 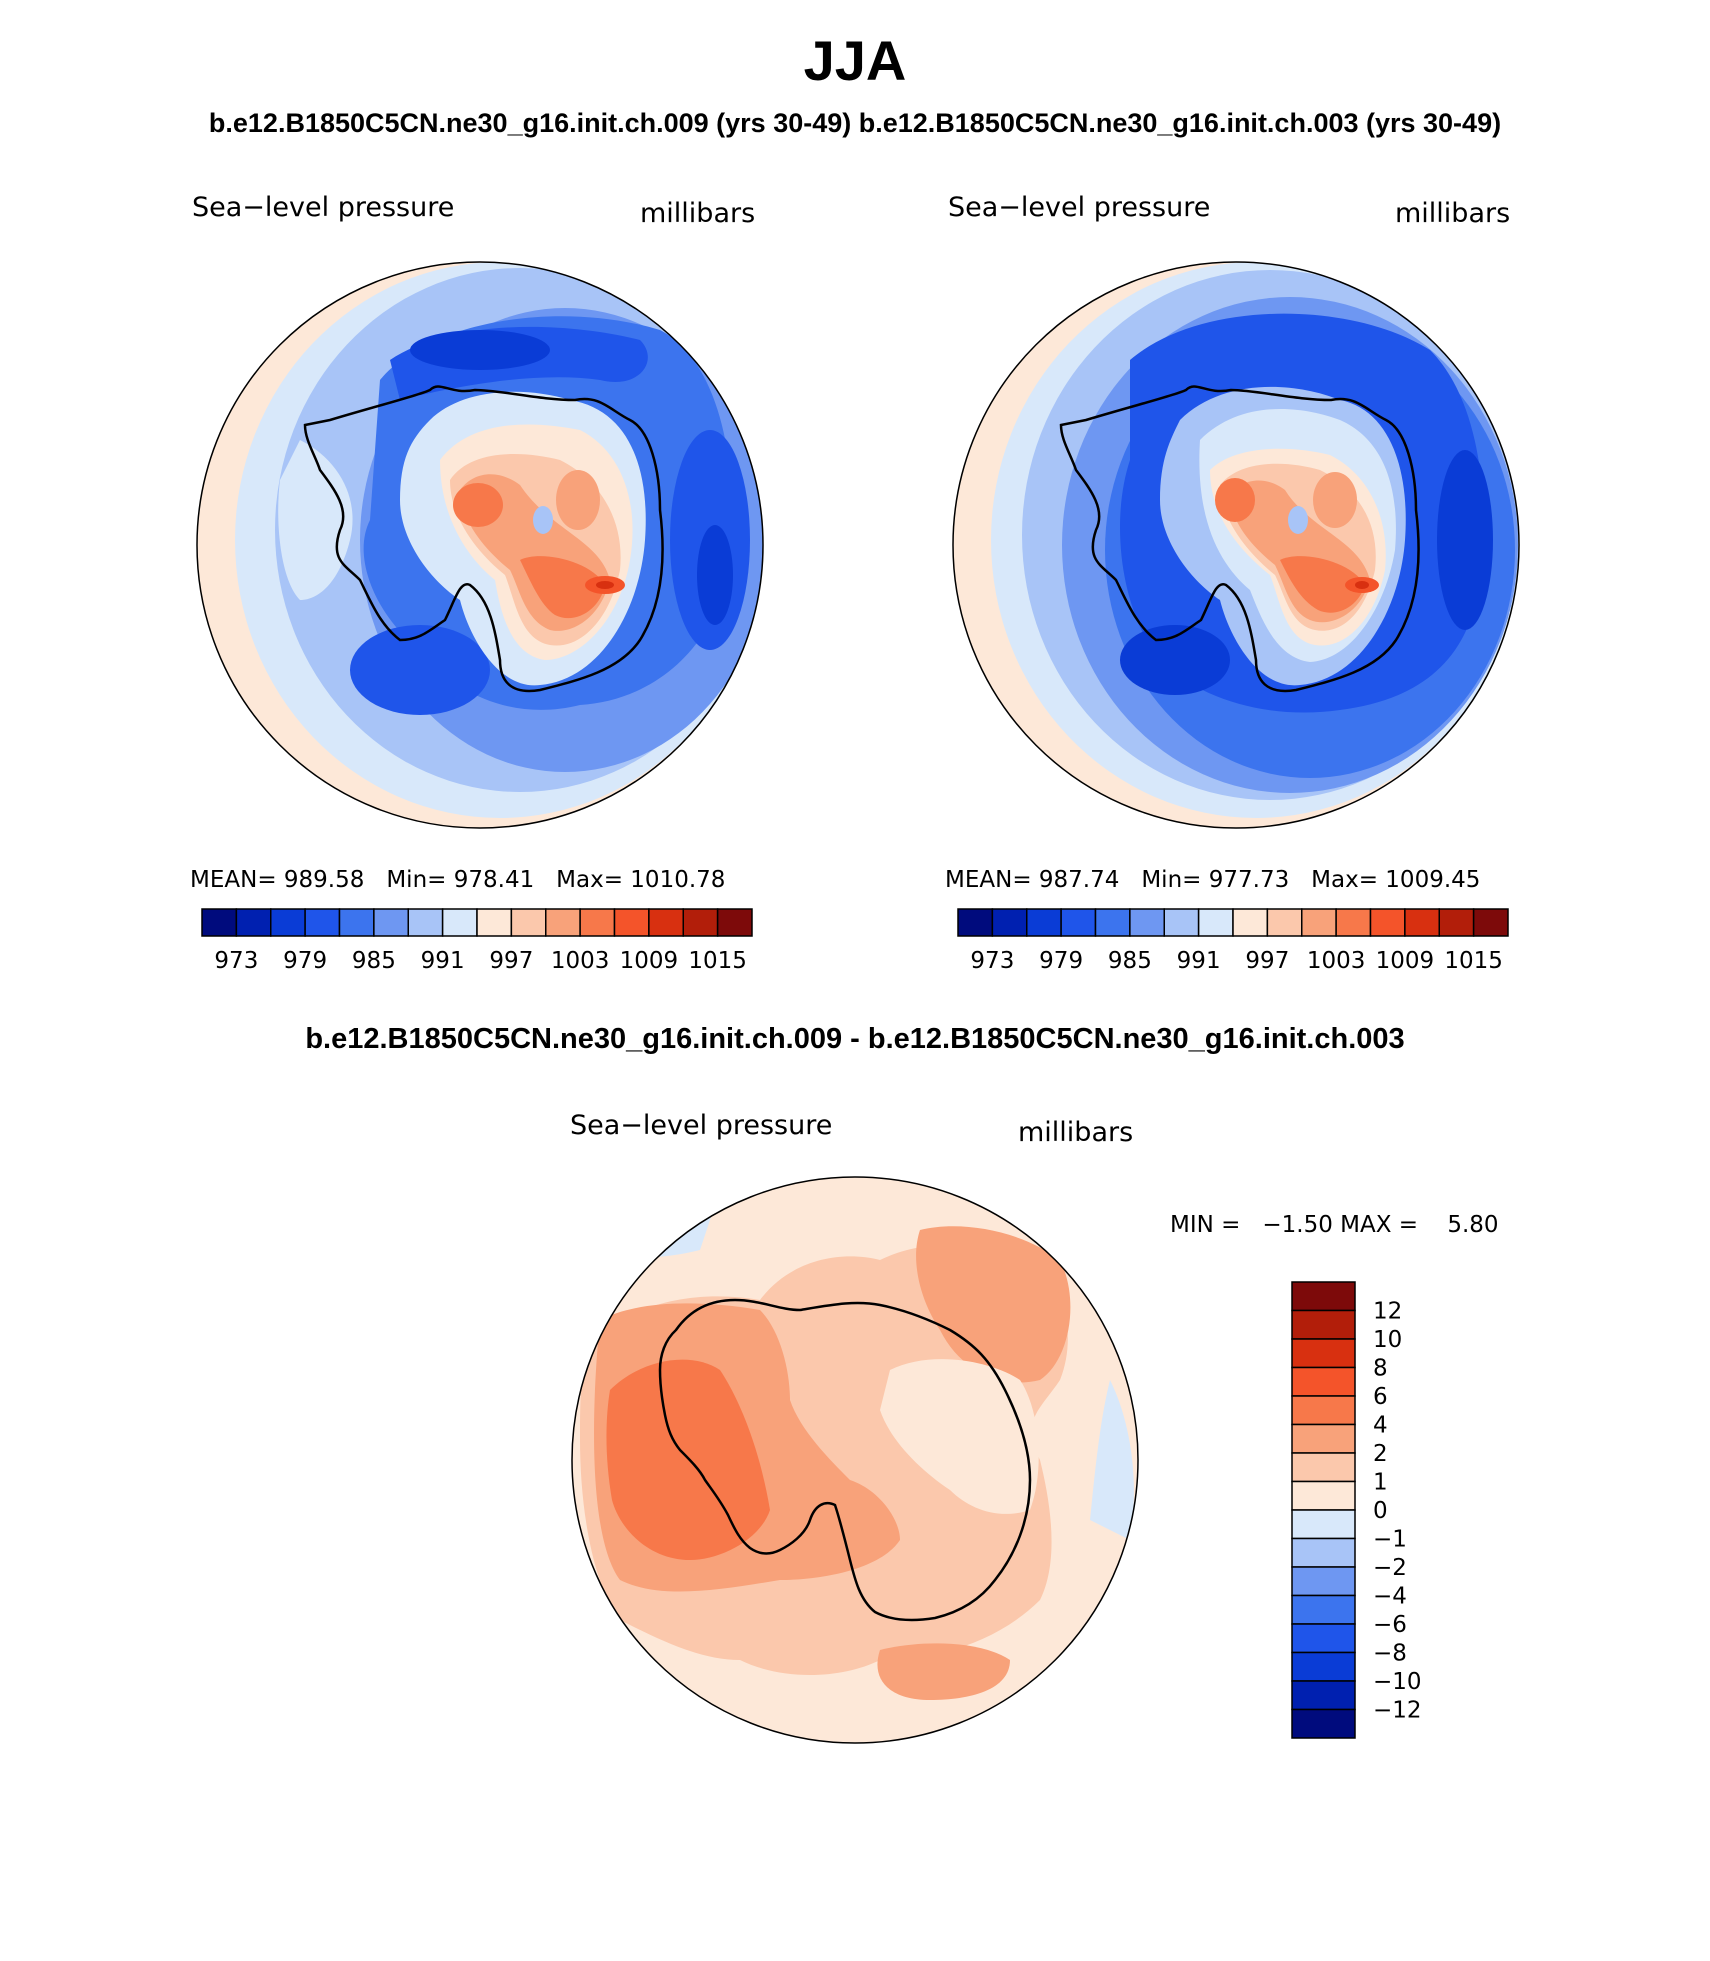 I want to click on diff-colorbar-tick-label: 10, so click(x=1387, y=1340).